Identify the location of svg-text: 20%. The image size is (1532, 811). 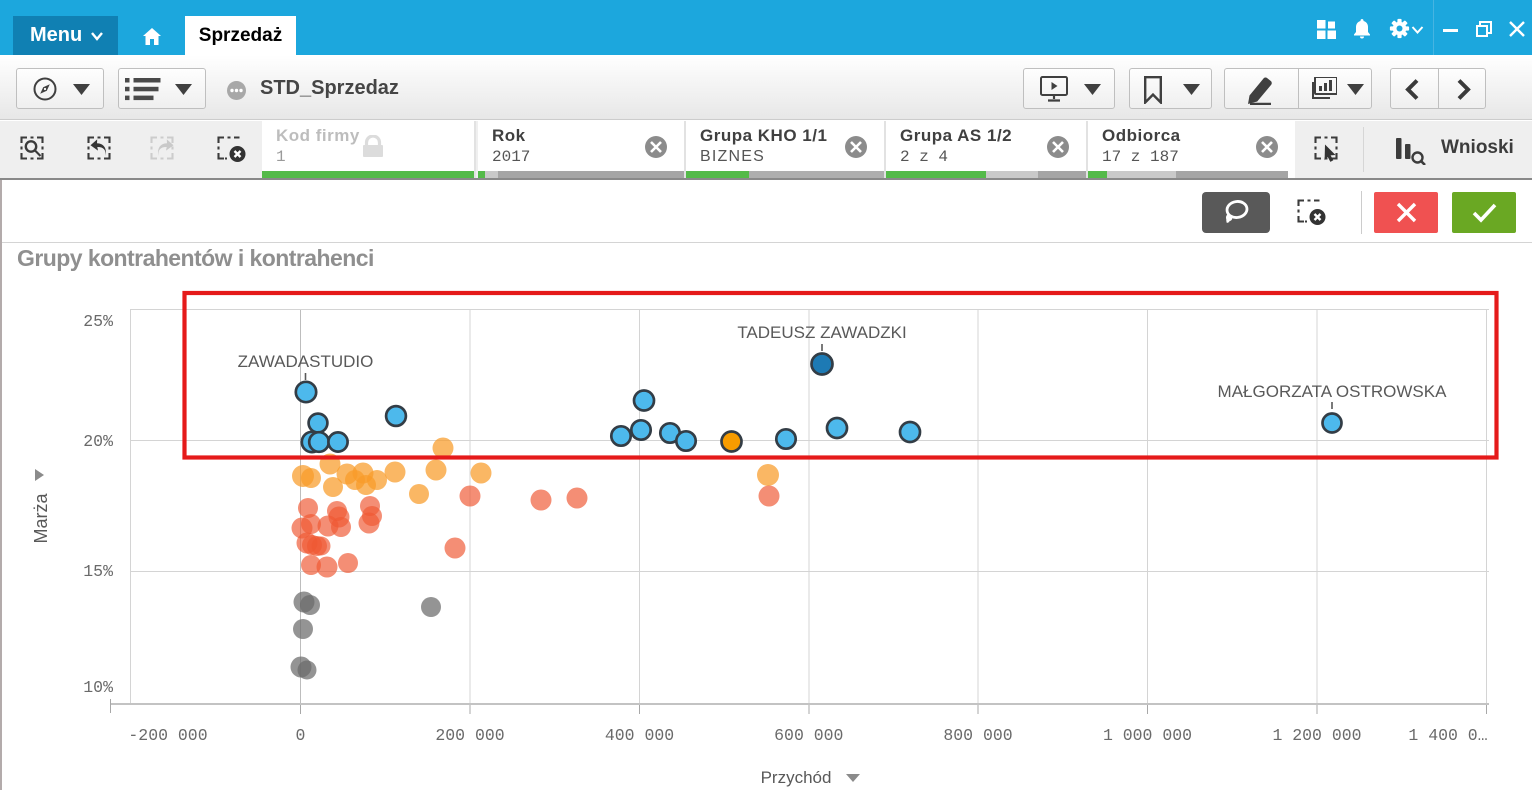
(98, 441).